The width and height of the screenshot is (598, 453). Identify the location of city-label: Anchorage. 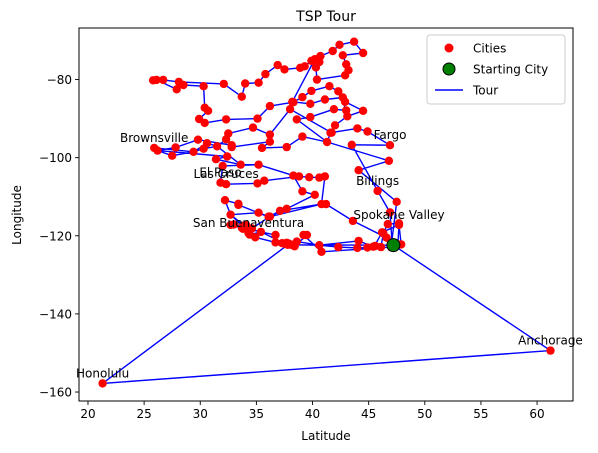
(550, 341).